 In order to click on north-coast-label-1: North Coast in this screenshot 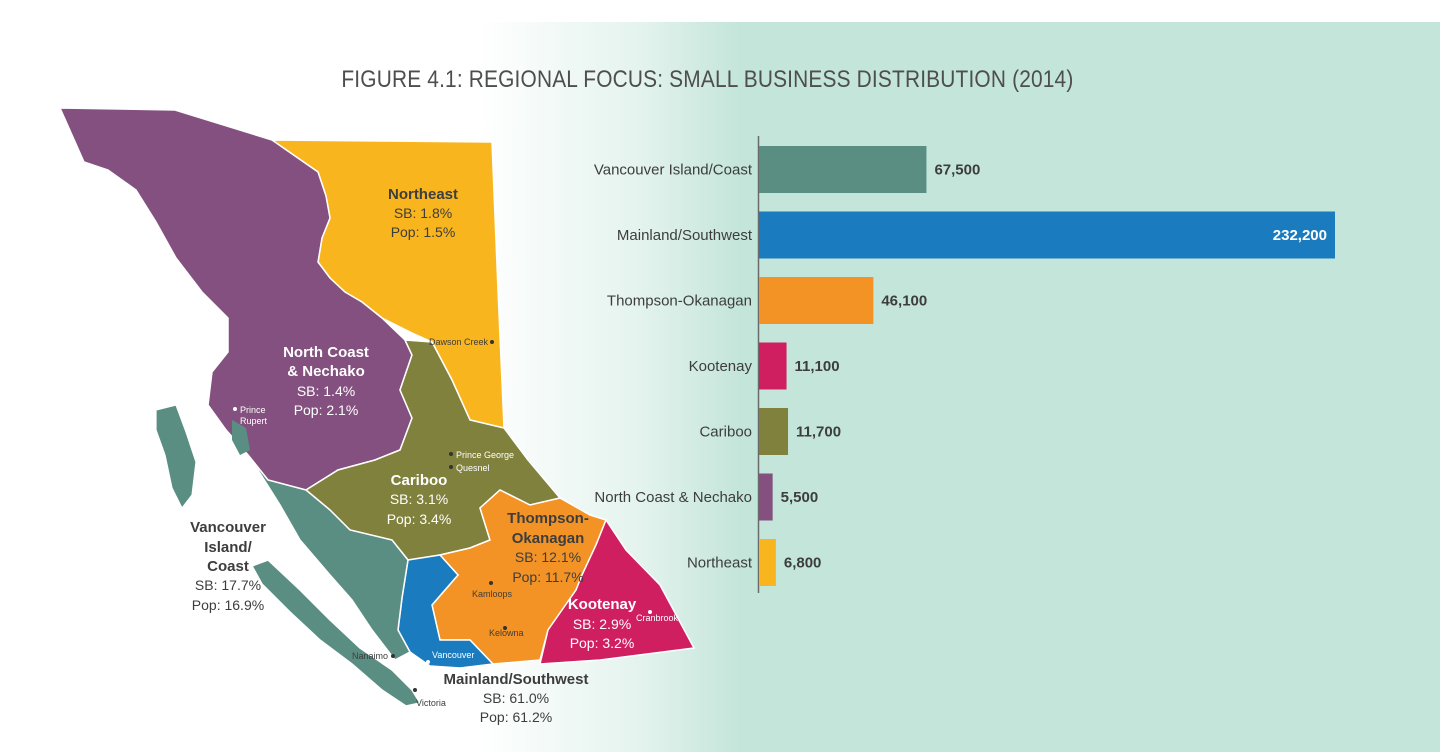, I will do `click(326, 352)`.